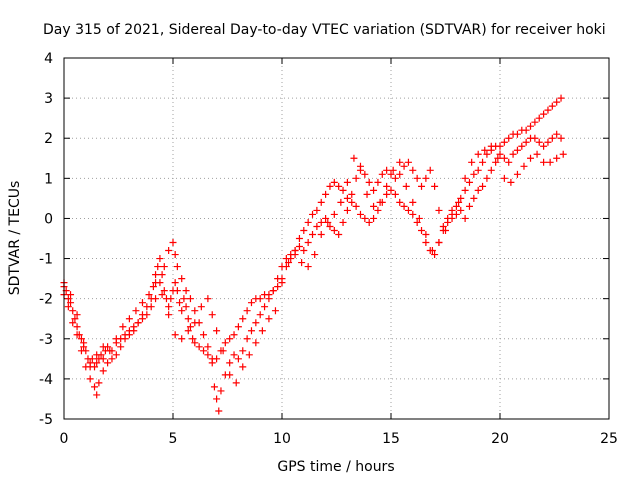  Describe the element at coordinates (46, 260) in the screenshot. I see `y-tick-label: -1` at that location.